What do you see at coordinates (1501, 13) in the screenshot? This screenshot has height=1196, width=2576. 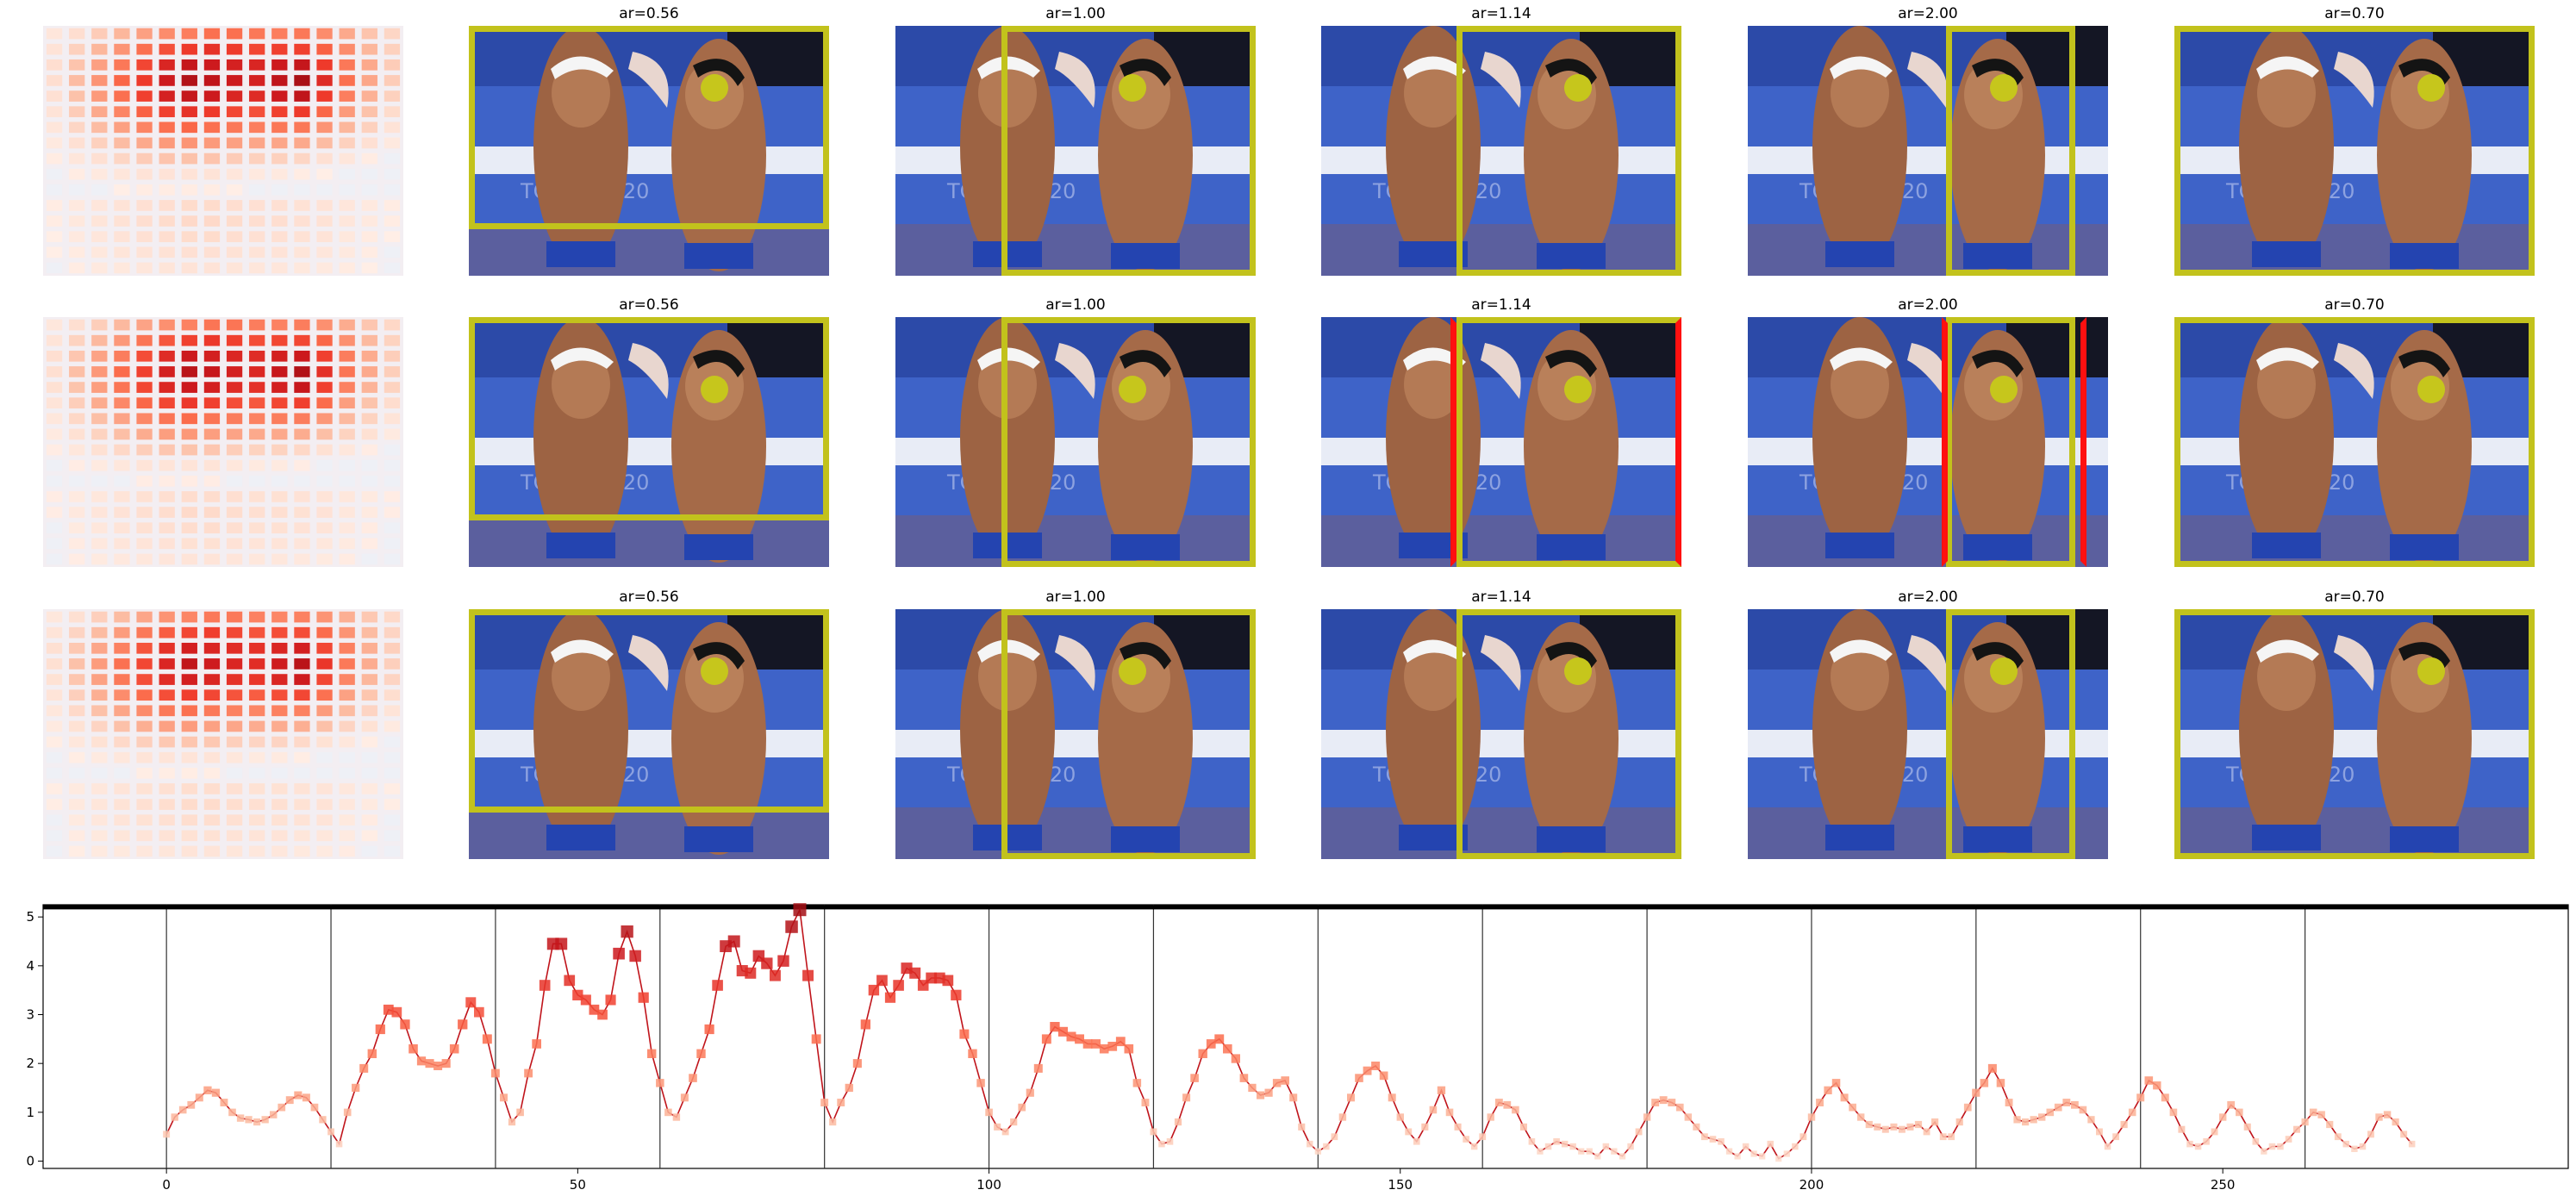 I see `panel-title: ar=1.14` at bounding box center [1501, 13].